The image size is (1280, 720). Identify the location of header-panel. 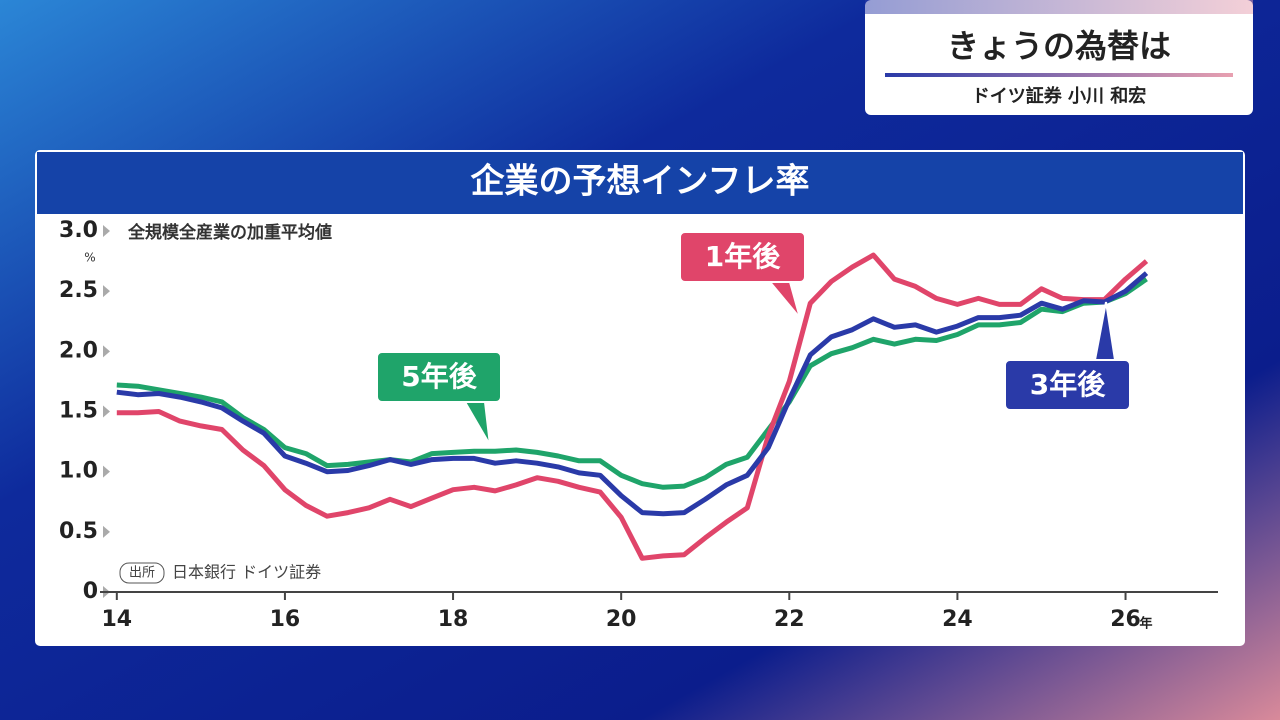
(1059, 57).